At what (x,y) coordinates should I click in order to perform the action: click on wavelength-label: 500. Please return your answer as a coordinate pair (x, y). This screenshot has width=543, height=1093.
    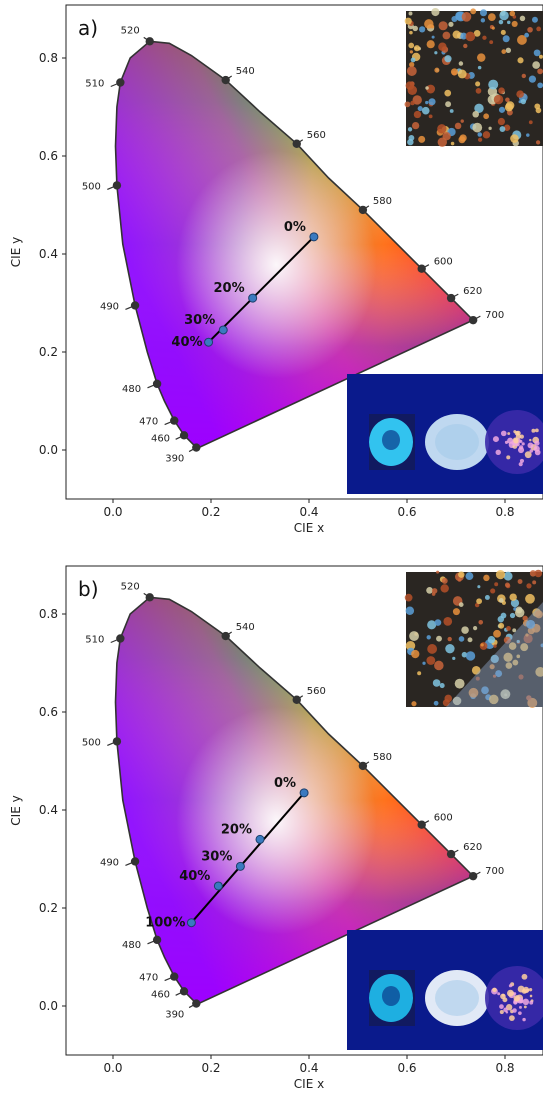
    Looking at the image, I should click on (91, 186).